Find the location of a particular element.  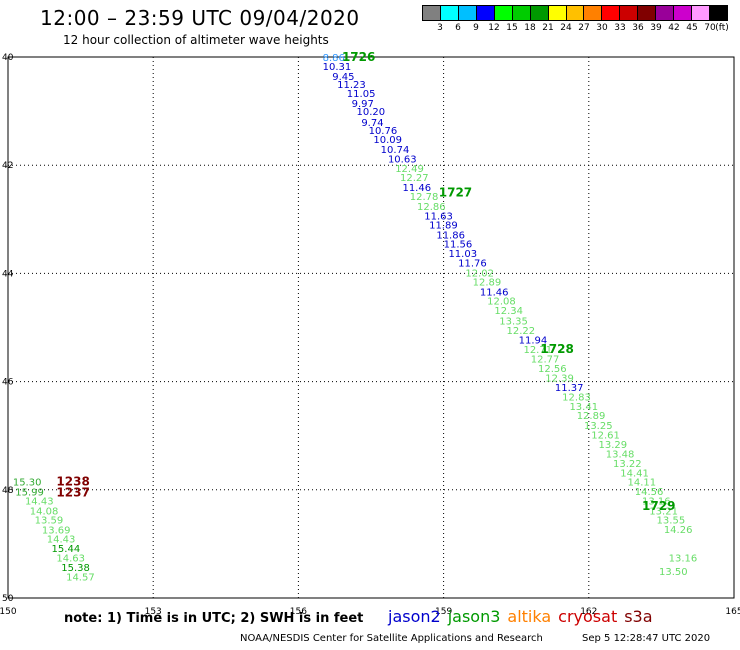

wave-height-reading: 12.77 is located at coordinates (545, 359).